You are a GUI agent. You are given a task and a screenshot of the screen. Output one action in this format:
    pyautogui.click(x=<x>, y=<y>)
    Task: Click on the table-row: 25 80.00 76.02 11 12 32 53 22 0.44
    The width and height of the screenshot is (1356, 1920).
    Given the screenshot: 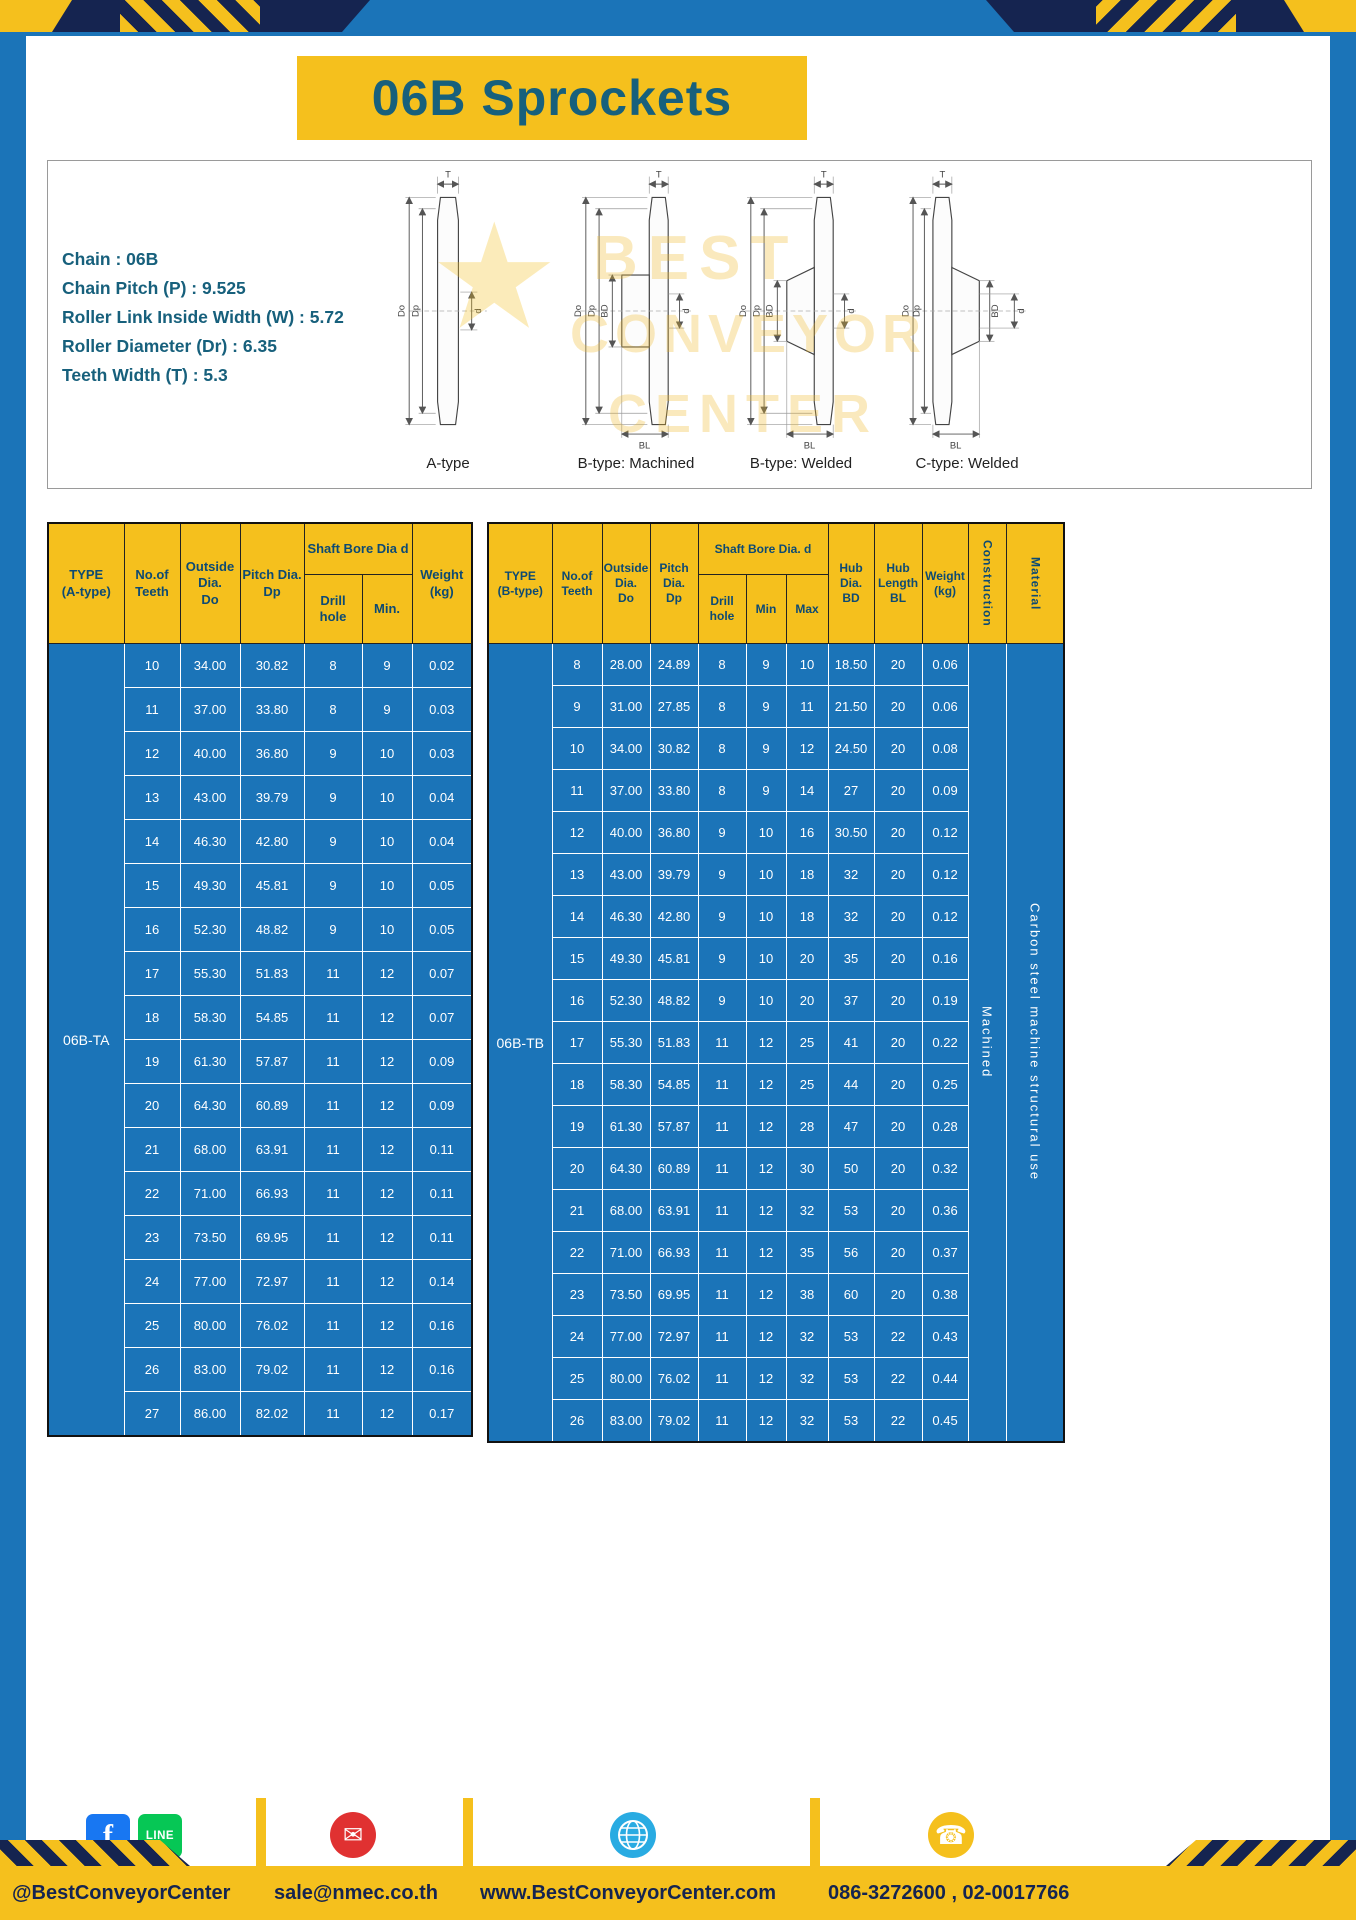 What is the action you would take?
    pyautogui.click(x=776, y=1378)
    